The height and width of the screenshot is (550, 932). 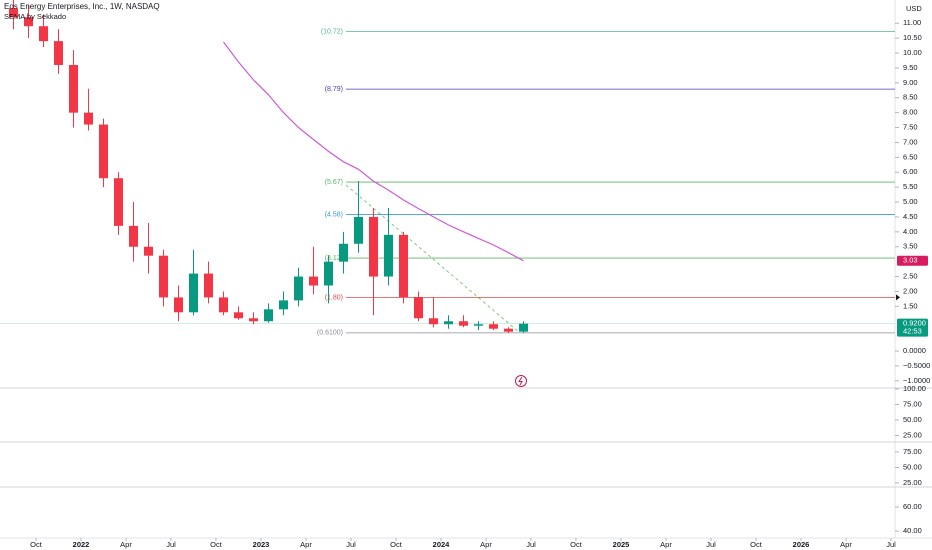 I want to click on y-tick-label: 0.0000, so click(x=914, y=350).